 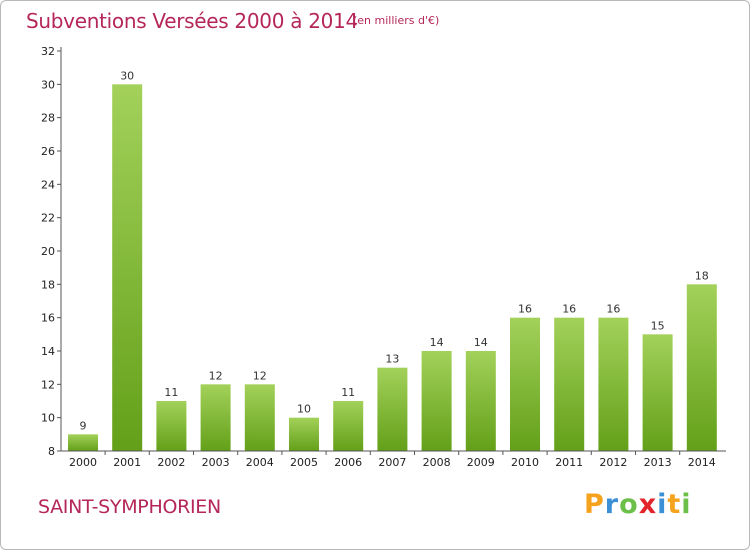 I want to click on y-tick-label: 22, so click(x=48, y=218).